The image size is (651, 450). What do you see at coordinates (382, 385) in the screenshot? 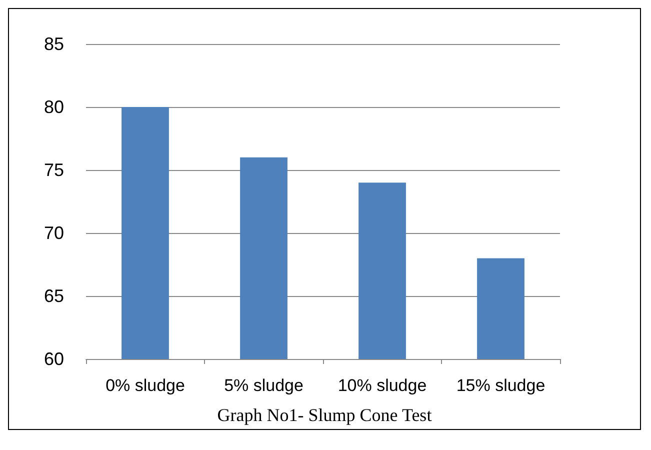
I see `x-tick-label: 10% sludge` at bounding box center [382, 385].